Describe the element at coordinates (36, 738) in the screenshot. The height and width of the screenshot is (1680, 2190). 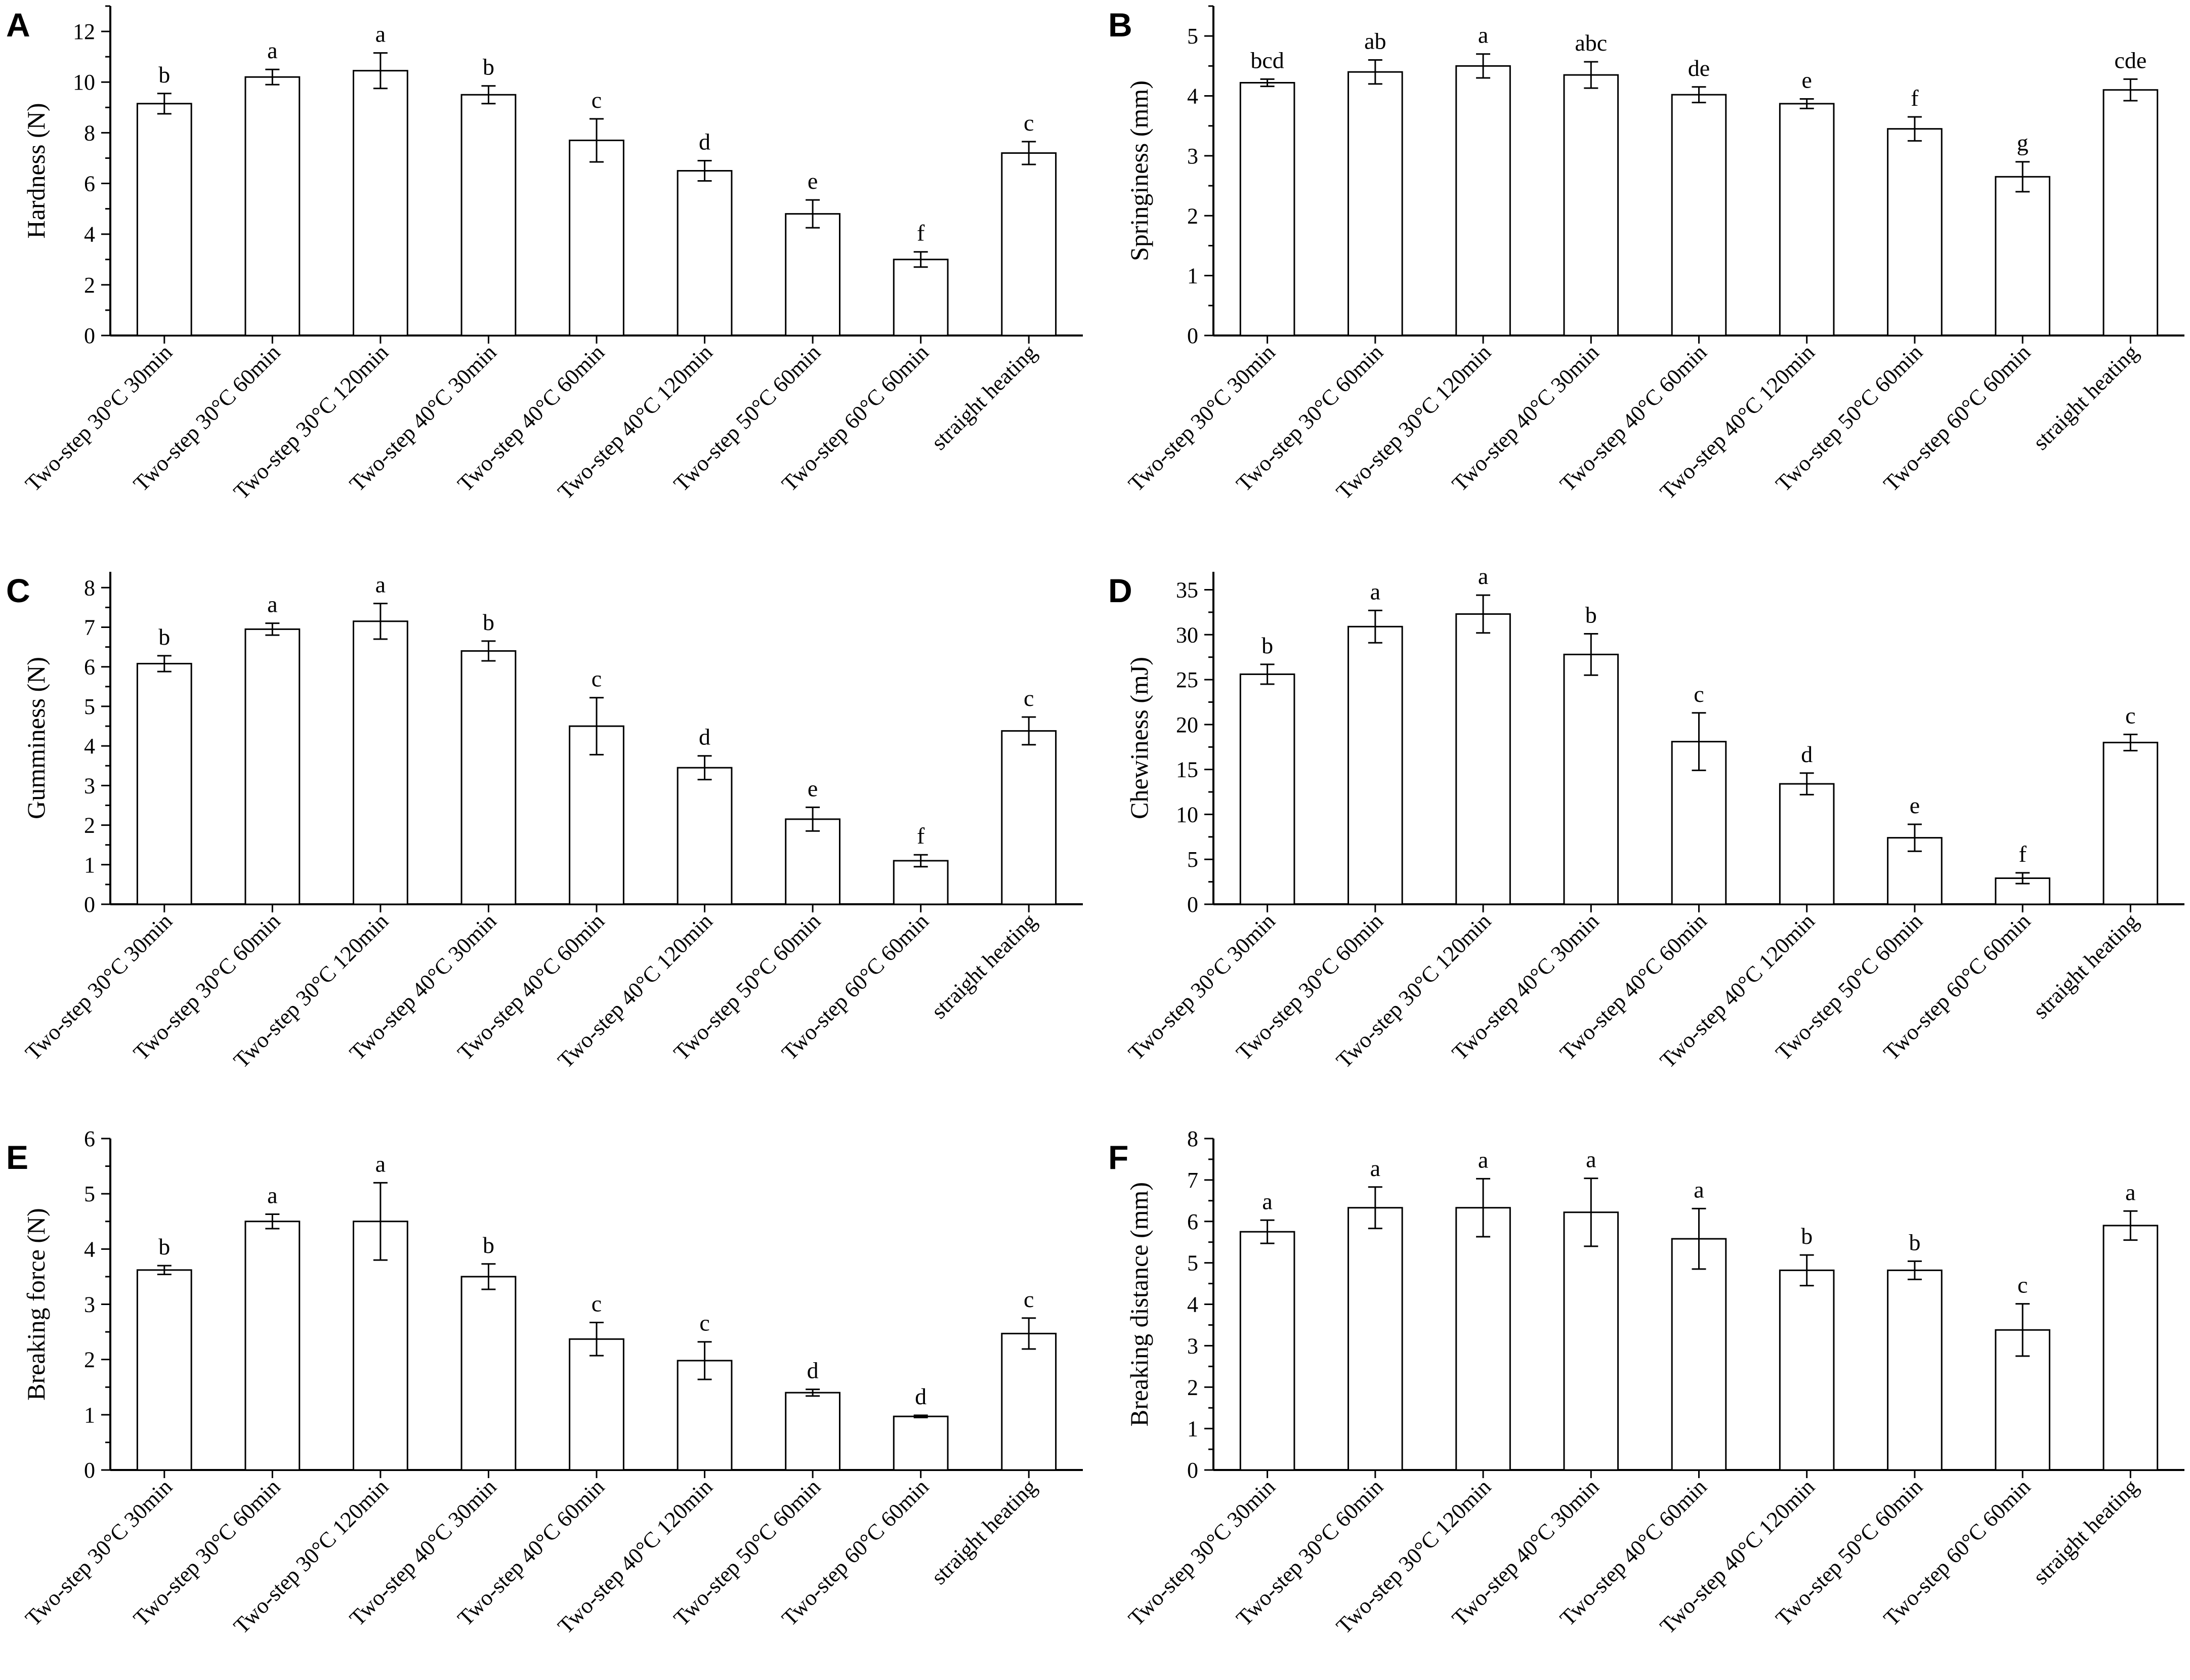
I see `y-axis-title: Gumminess (N)` at that location.